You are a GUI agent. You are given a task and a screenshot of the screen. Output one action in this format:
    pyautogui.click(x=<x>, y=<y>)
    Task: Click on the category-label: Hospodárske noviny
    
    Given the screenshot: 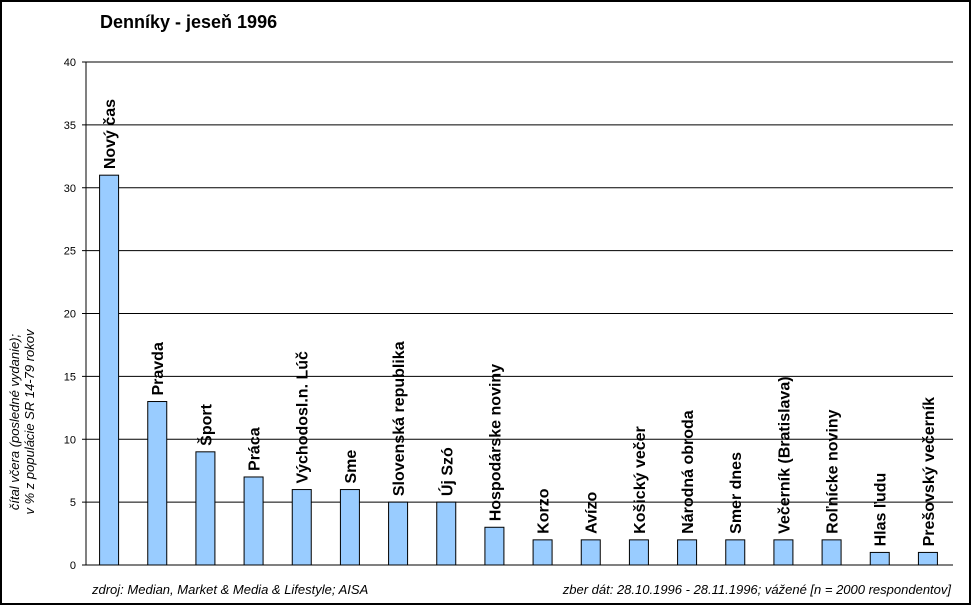 What is the action you would take?
    pyautogui.click(x=495, y=442)
    